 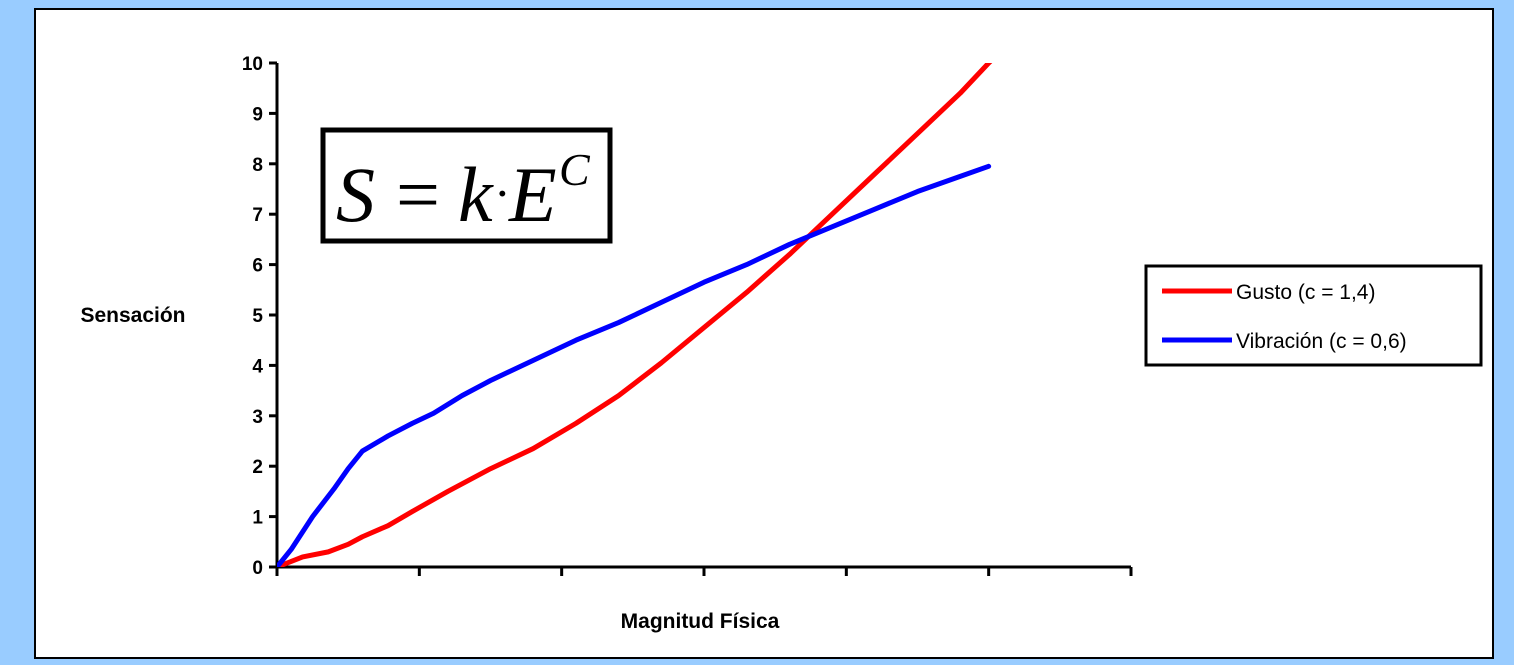 I want to click on formula-k: k, so click(x=476, y=194).